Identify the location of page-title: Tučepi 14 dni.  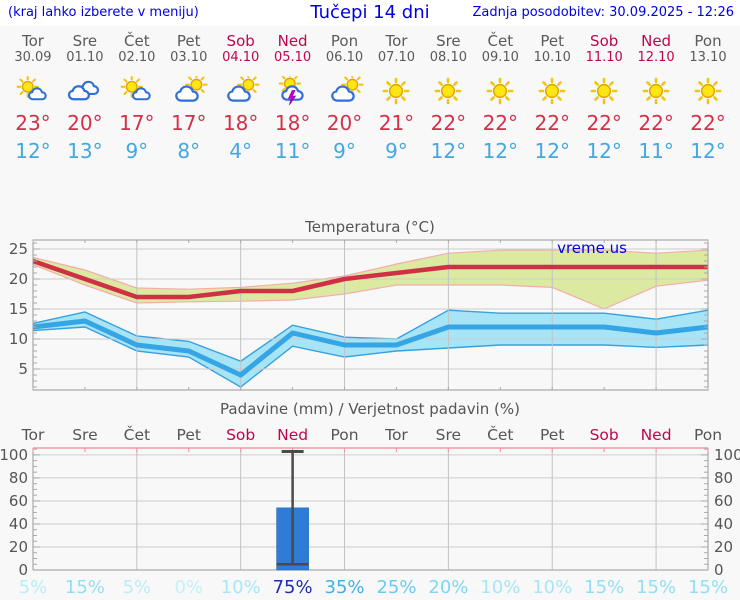
(370, 12).